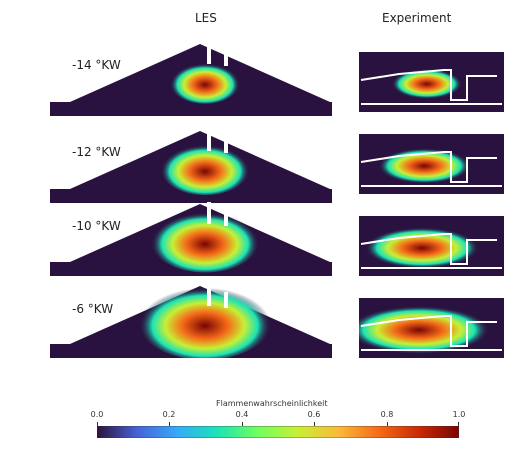 The height and width of the screenshot is (456, 524). Describe the element at coordinates (96, 226) in the screenshot. I see `row-label-3: -10 °KW` at that location.